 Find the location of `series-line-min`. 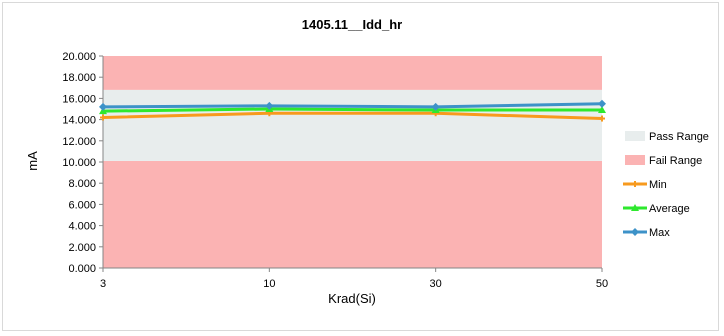

series-line-min is located at coordinates (352, 116).